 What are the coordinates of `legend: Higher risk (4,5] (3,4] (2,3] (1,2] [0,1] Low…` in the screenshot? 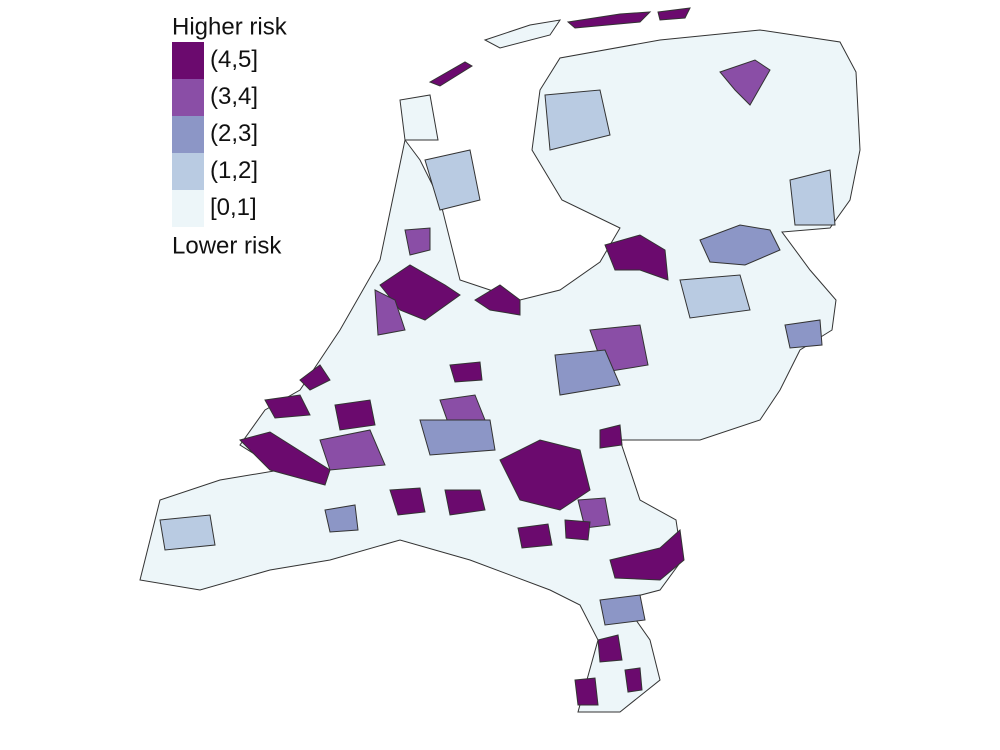 It's located at (230, 136).